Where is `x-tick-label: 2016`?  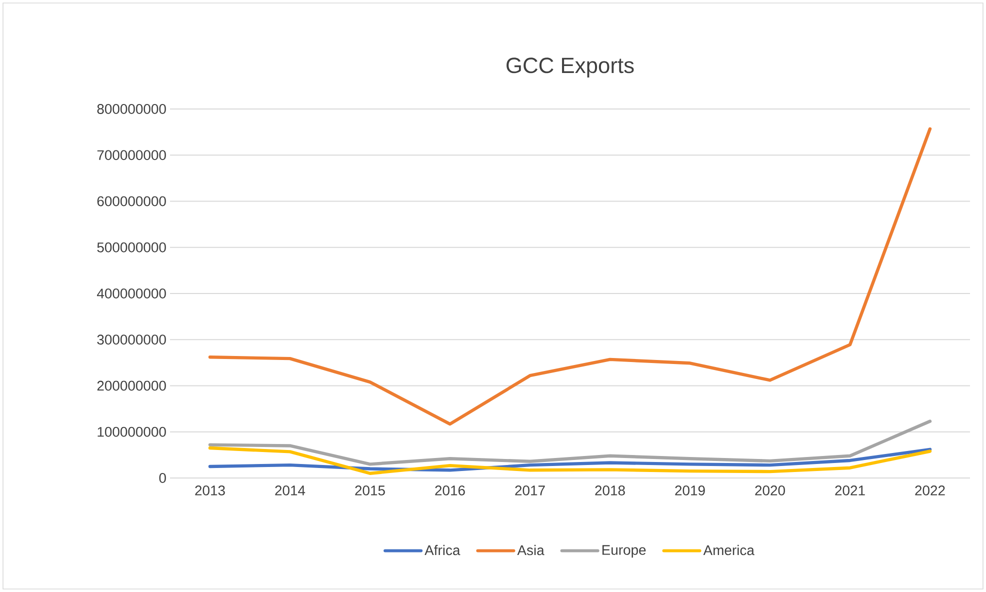 x-tick-label: 2016 is located at coordinates (450, 491).